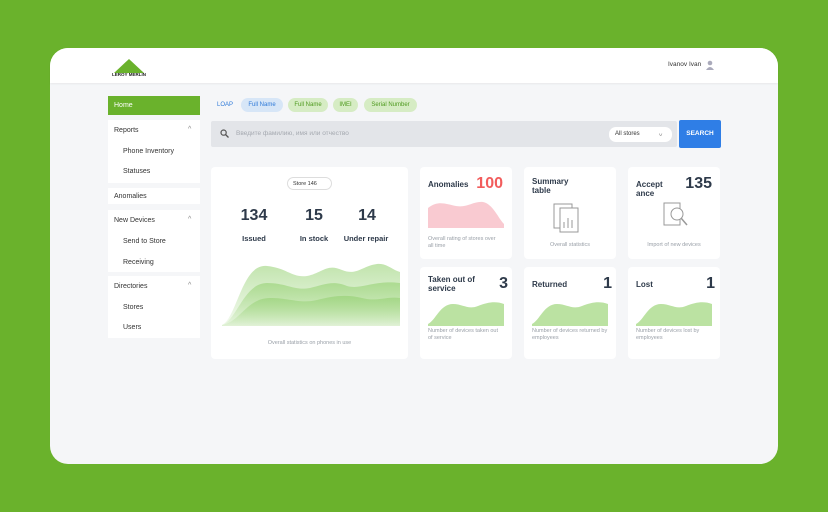 This screenshot has width=828, height=512. I want to click on search-bar, so click(444, 134).